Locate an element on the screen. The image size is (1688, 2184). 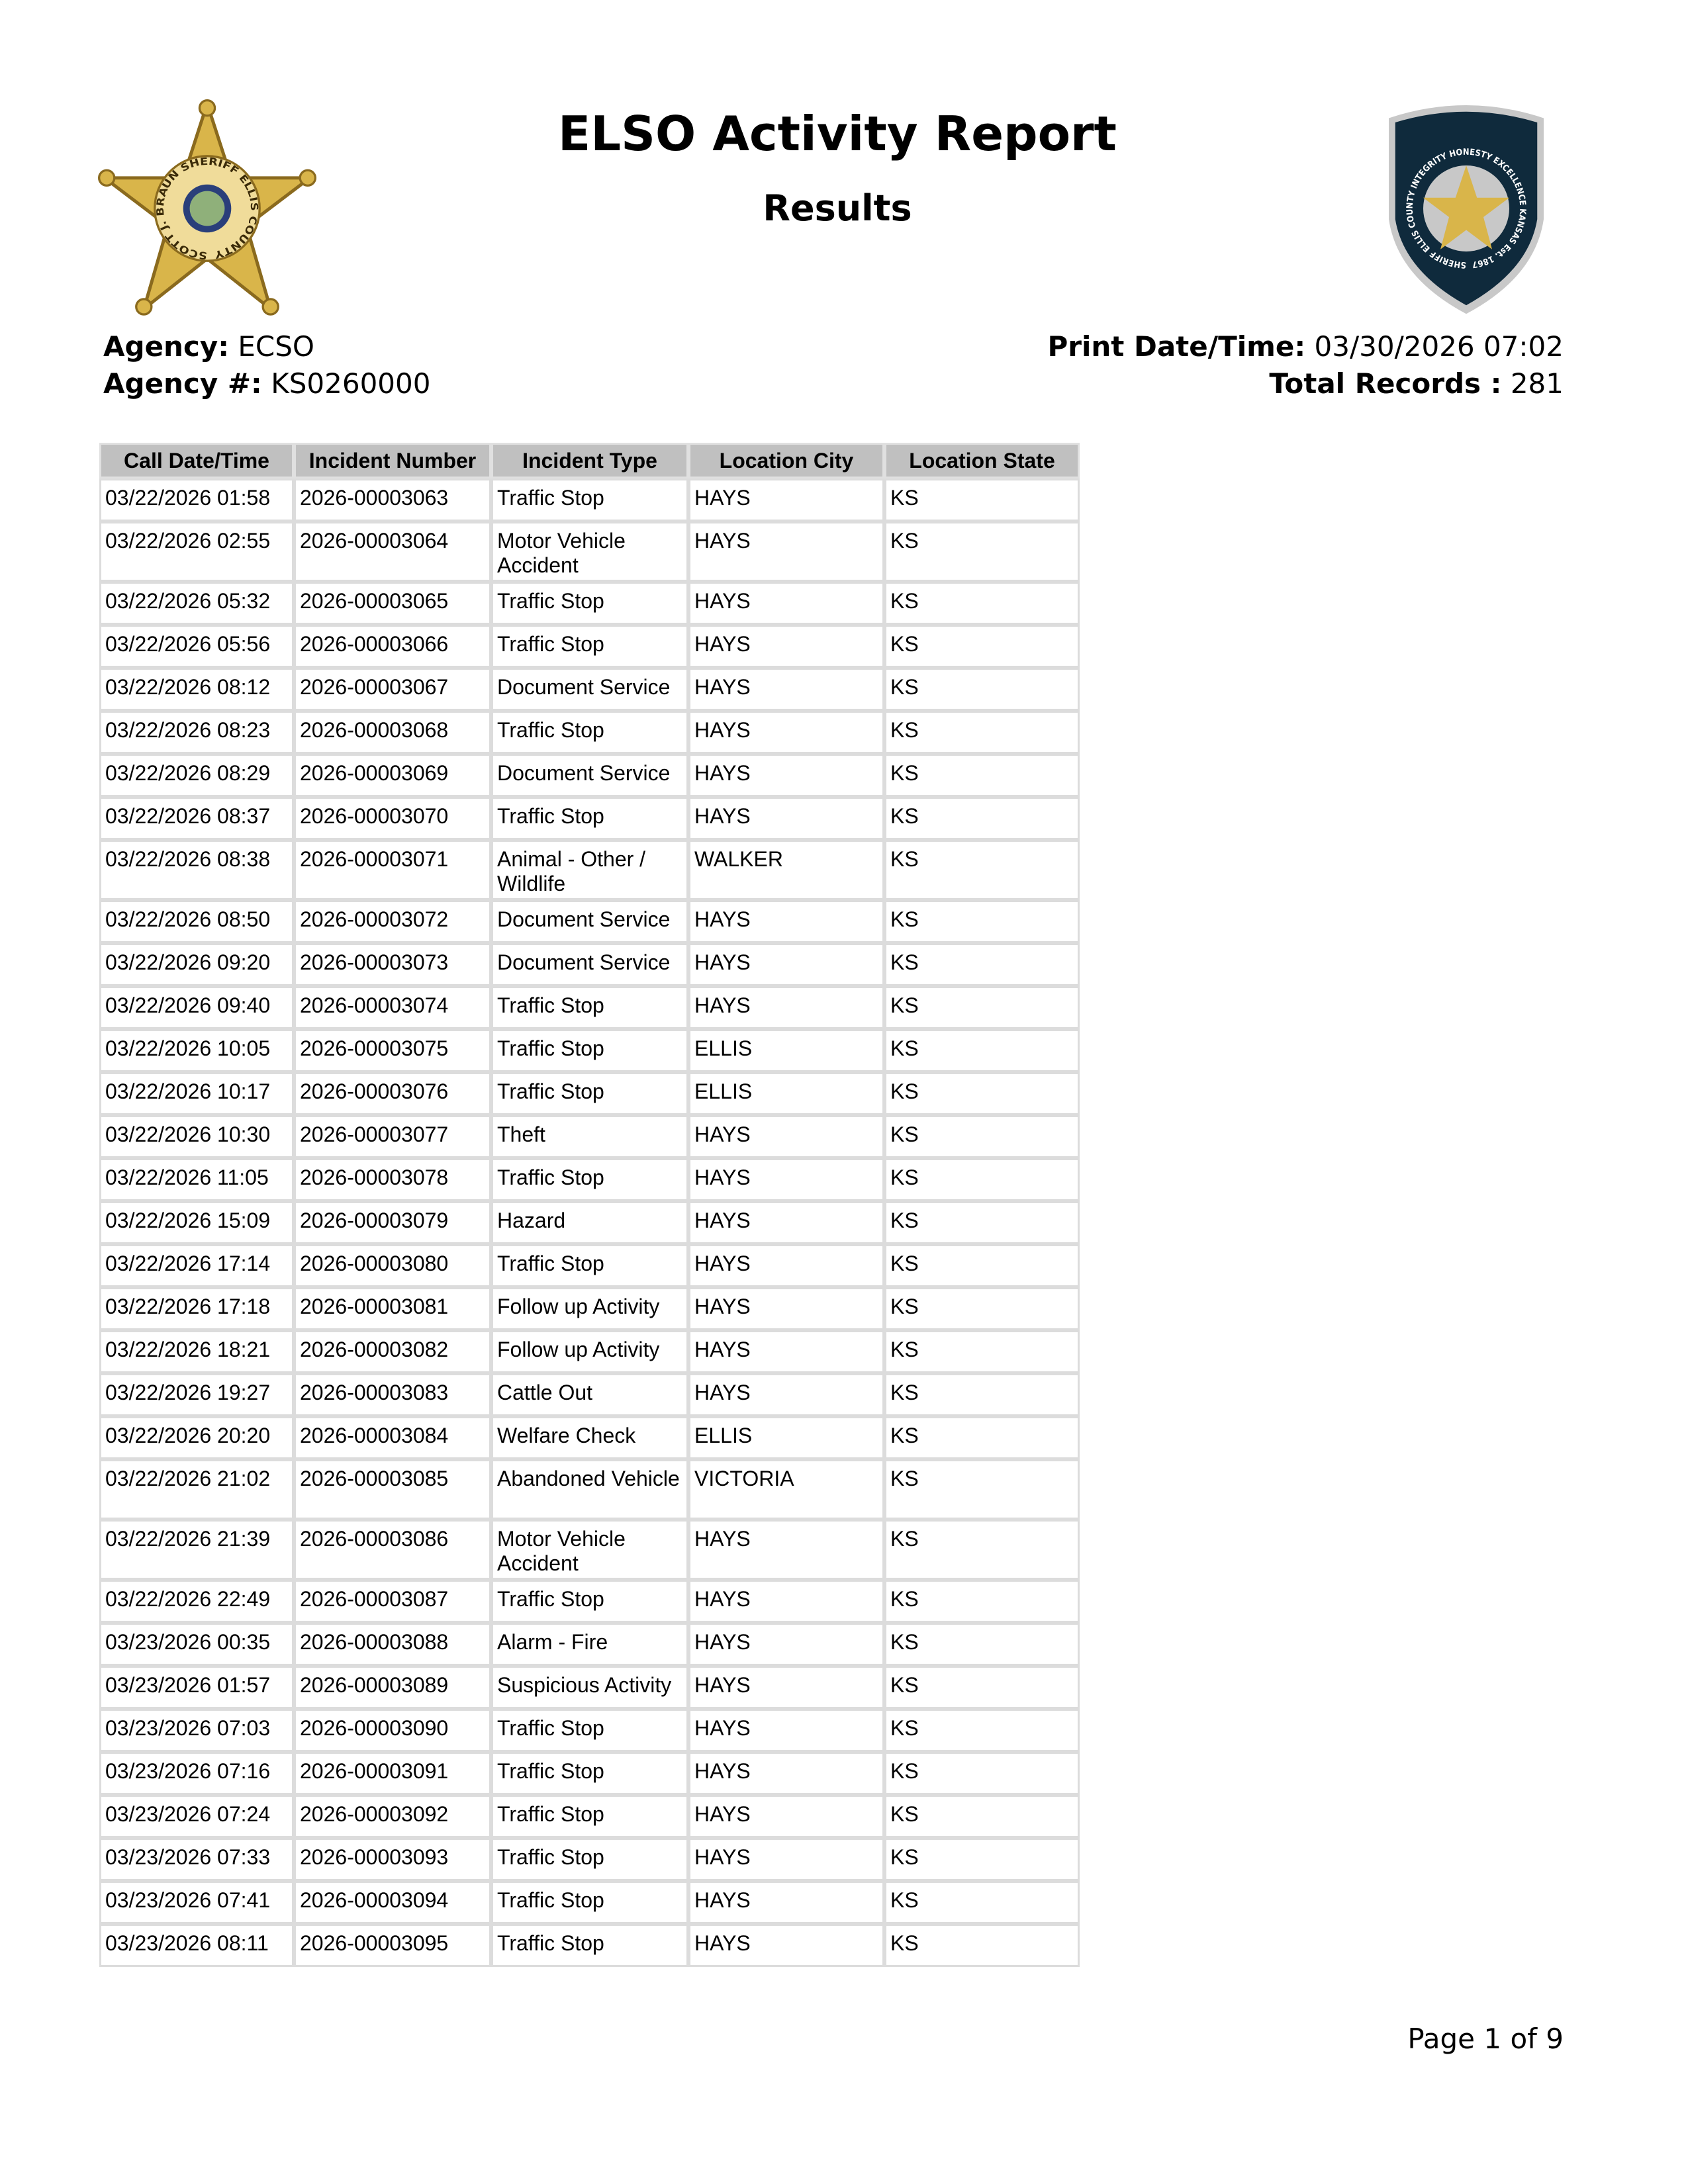
call-datetime-cell: 03/23/2026 07:33 is located at coordinates (196, 1860).